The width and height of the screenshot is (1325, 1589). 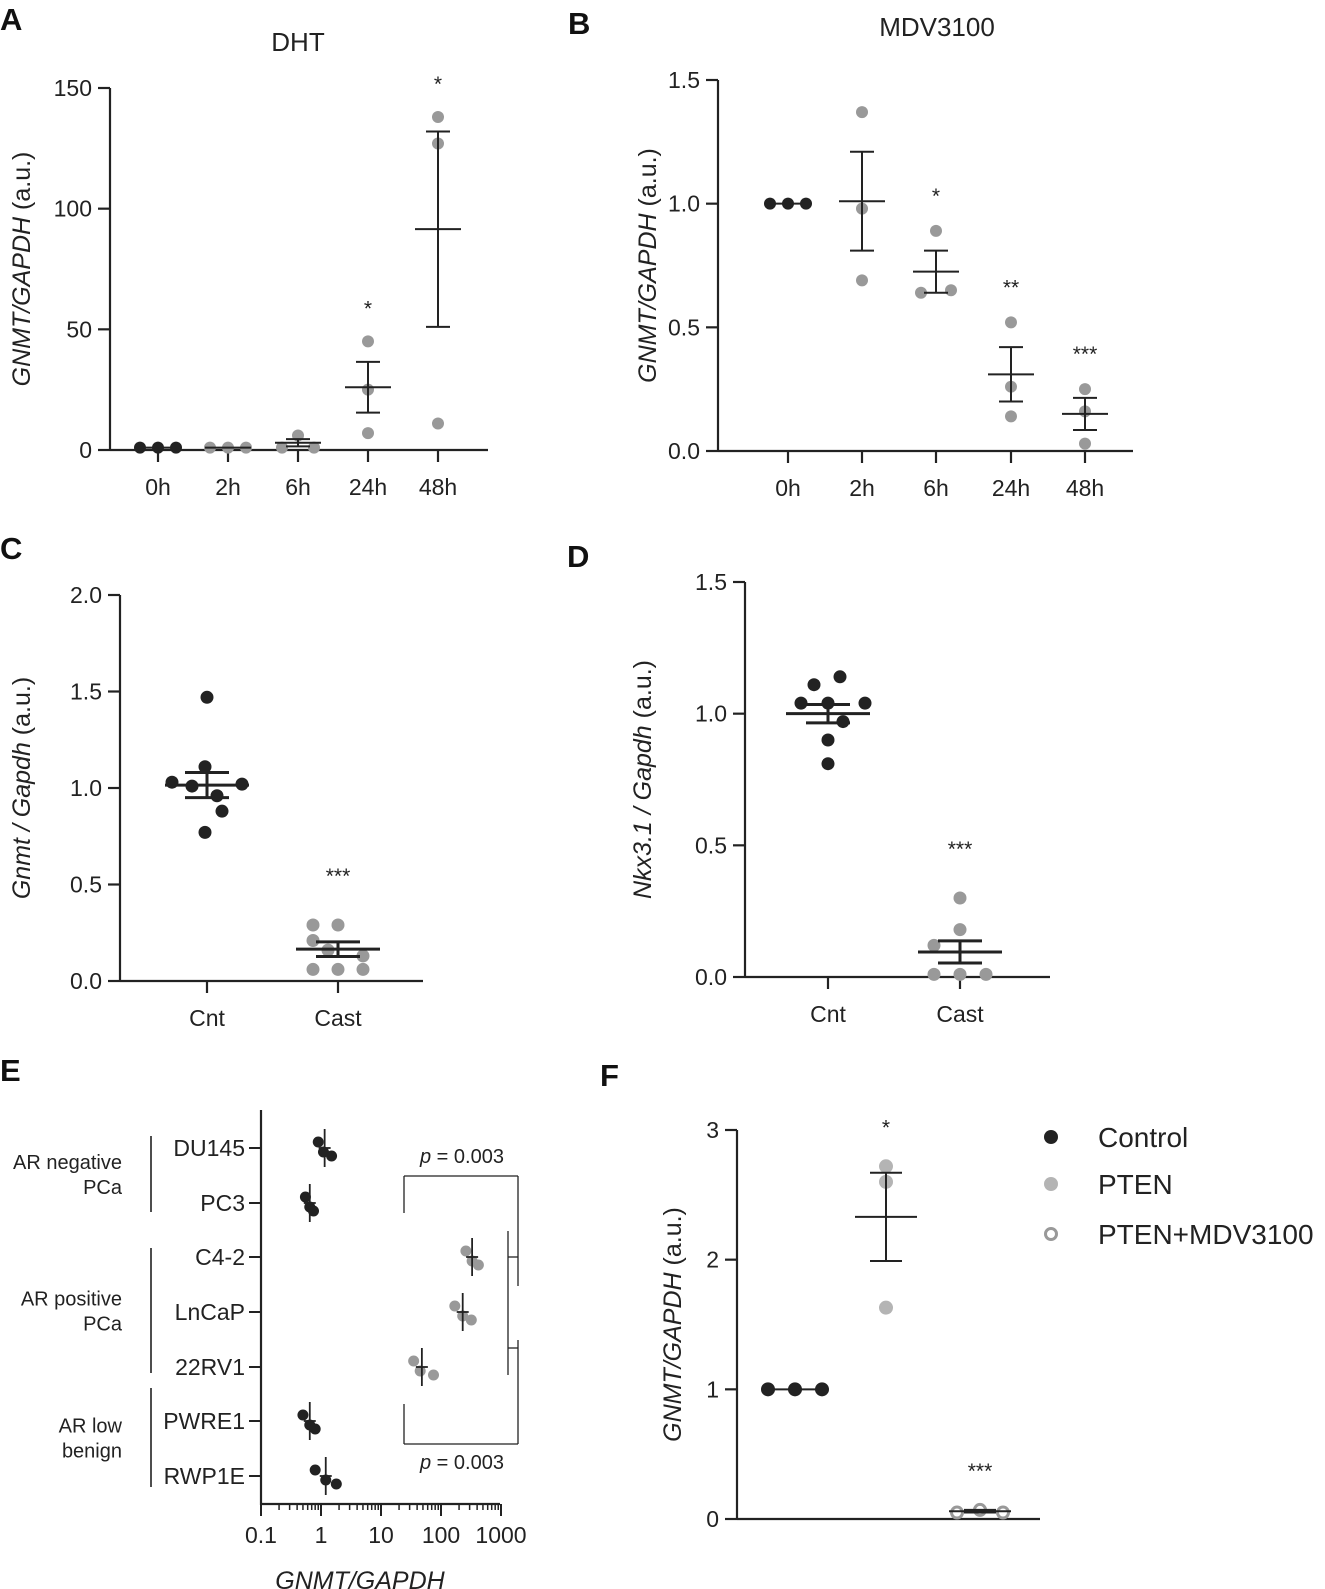 What do you see at coordinates (936, 196) in the screenshot?
I see `panel-B-significance-star: *` at bounding box center [936, 196].